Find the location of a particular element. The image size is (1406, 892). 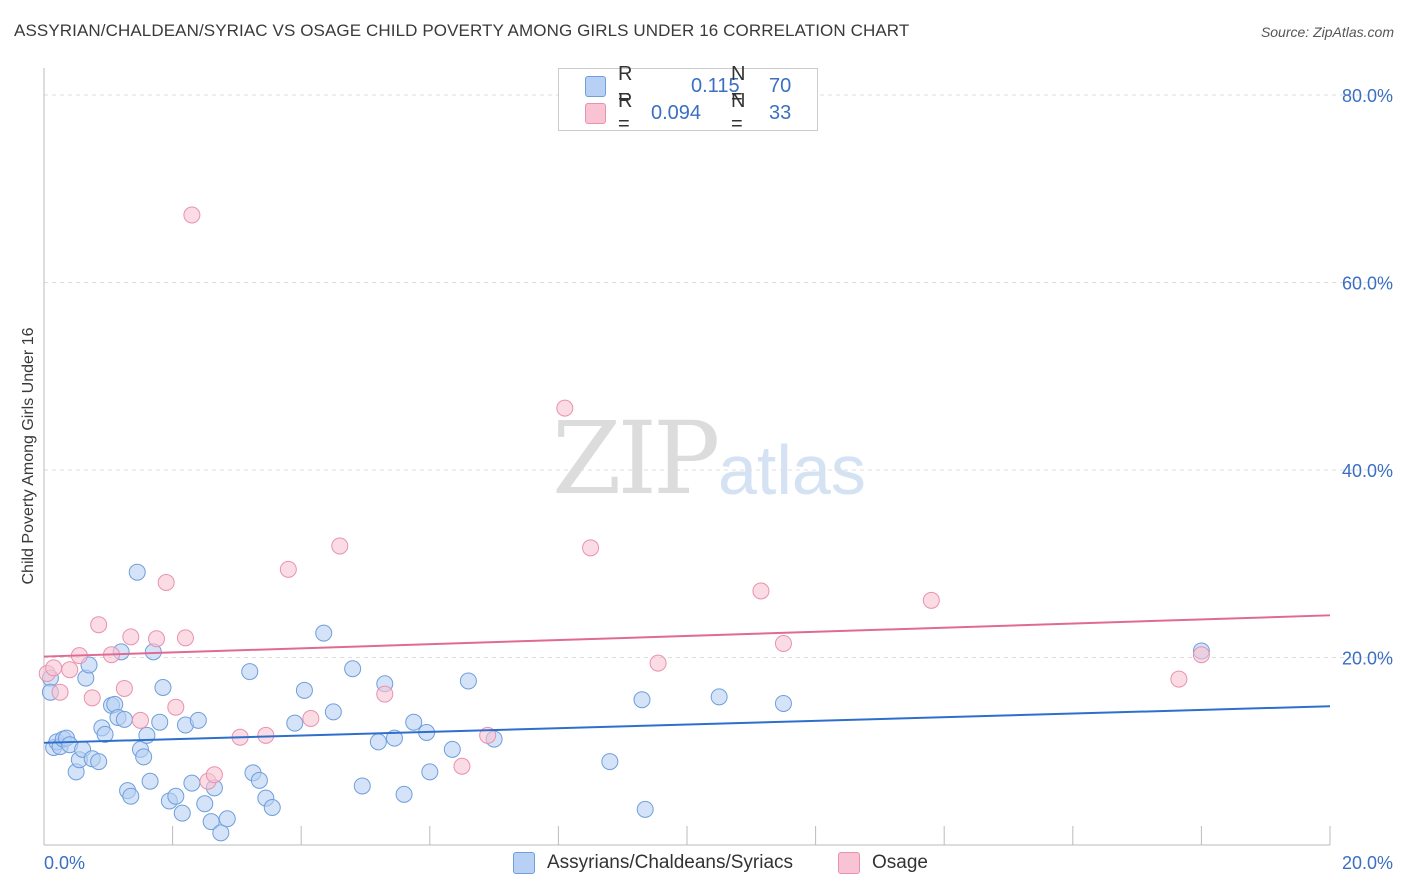

legend-swatch-pink is located at coordinates (595, 113).